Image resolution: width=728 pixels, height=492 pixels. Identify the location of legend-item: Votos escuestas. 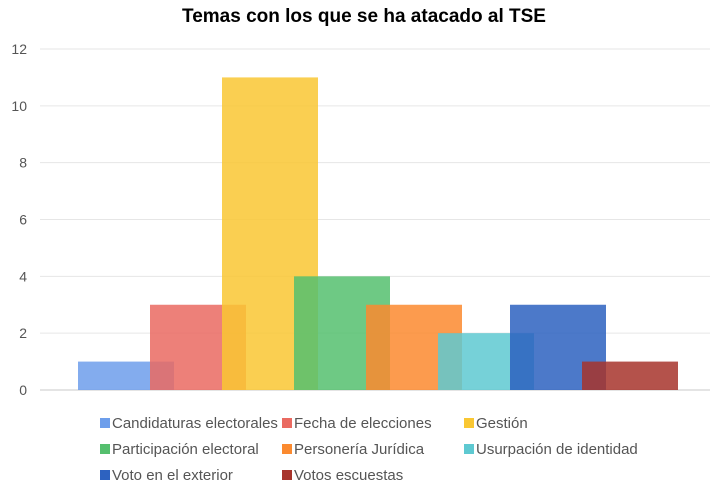
(373, 475).